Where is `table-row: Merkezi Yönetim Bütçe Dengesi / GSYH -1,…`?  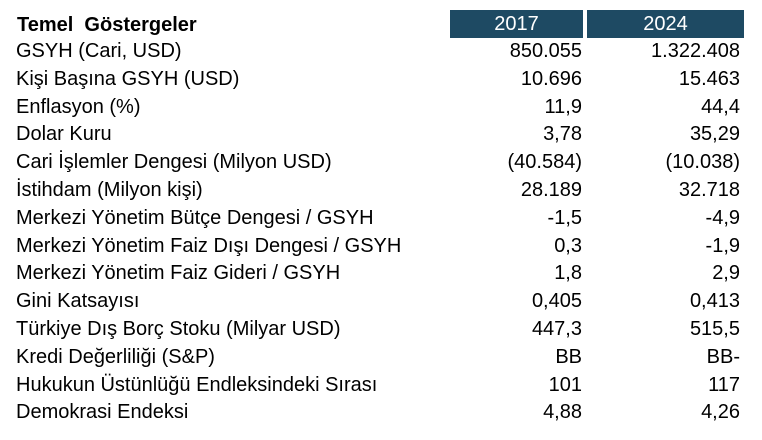
table-row: Merkezi Yönetim Bütçe Dengesi / GSYH -1,… is located at coordinates (381, 219).